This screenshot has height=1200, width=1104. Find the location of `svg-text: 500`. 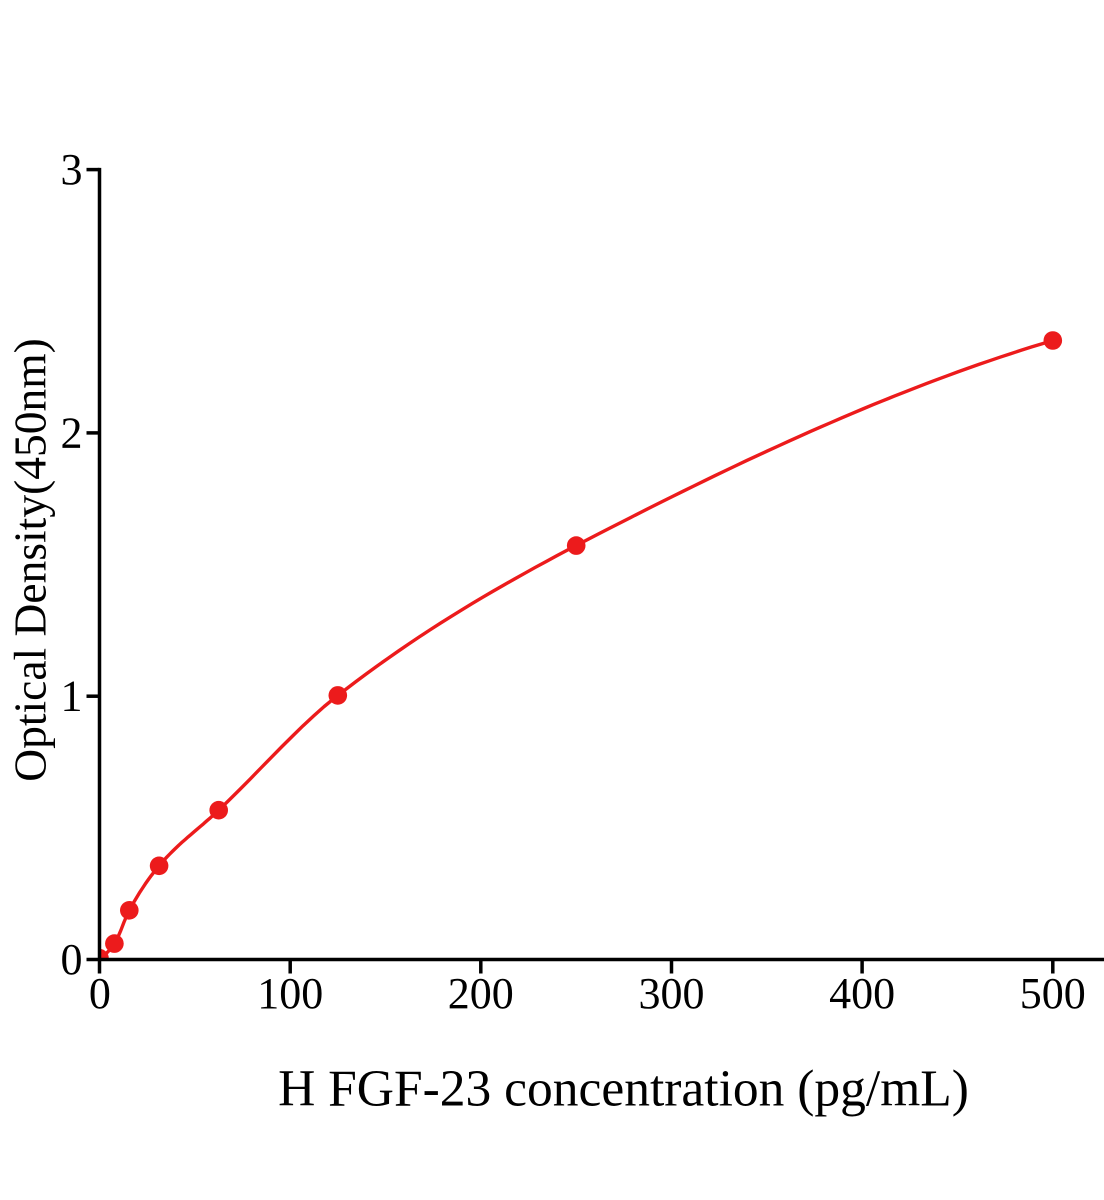

svg-text: 500 is located at coordinates (1053, 993).